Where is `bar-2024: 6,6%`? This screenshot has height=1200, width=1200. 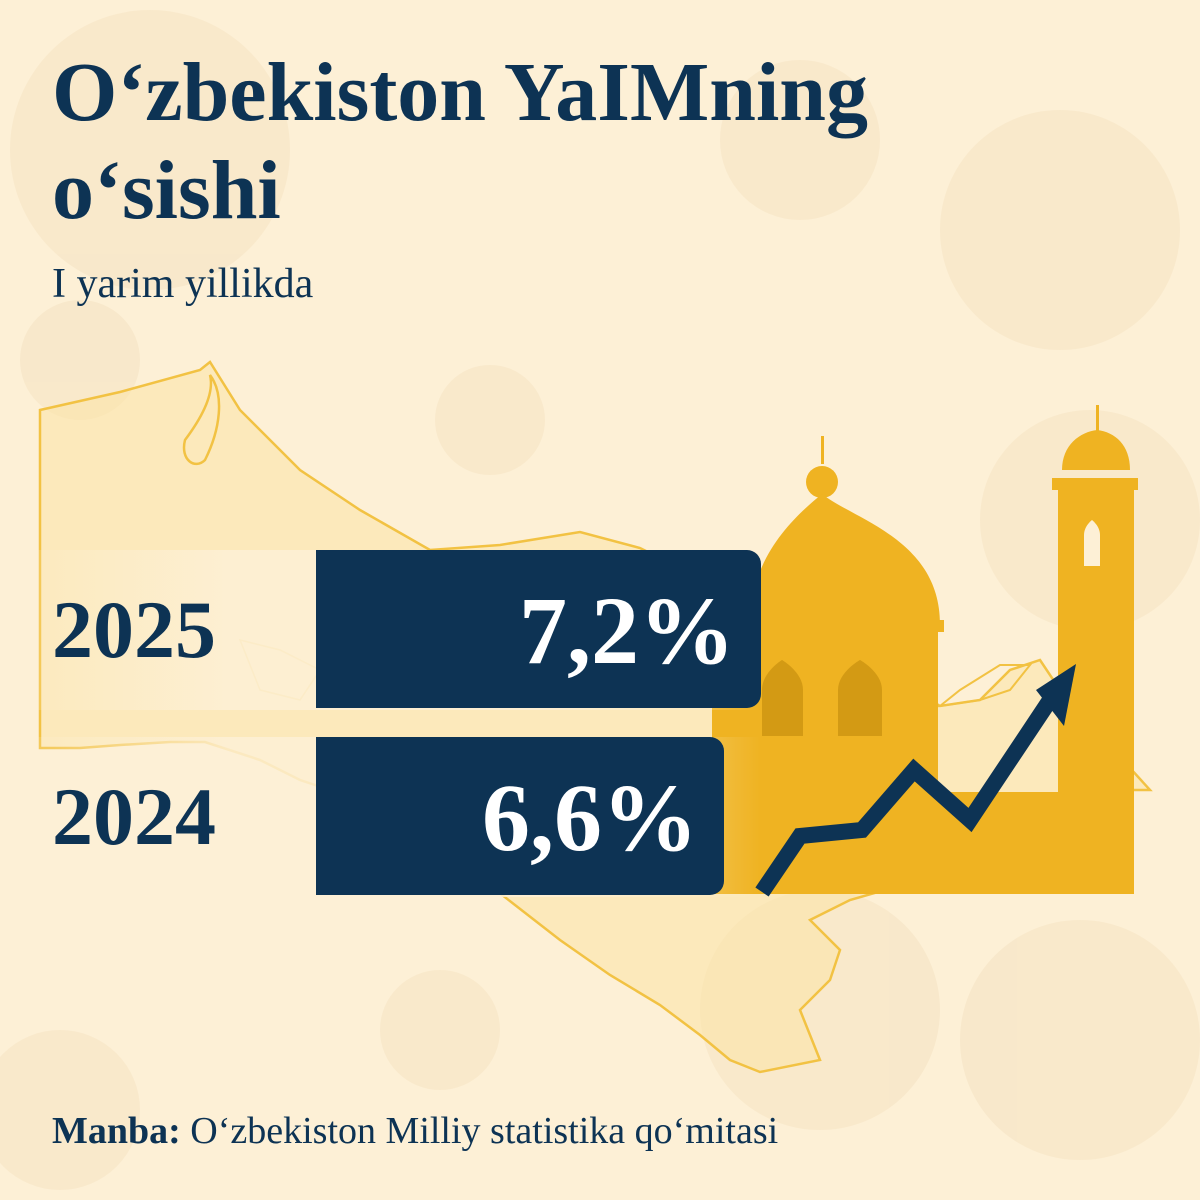 bar-2024: 6,6% is located at coordinates (520, 816).